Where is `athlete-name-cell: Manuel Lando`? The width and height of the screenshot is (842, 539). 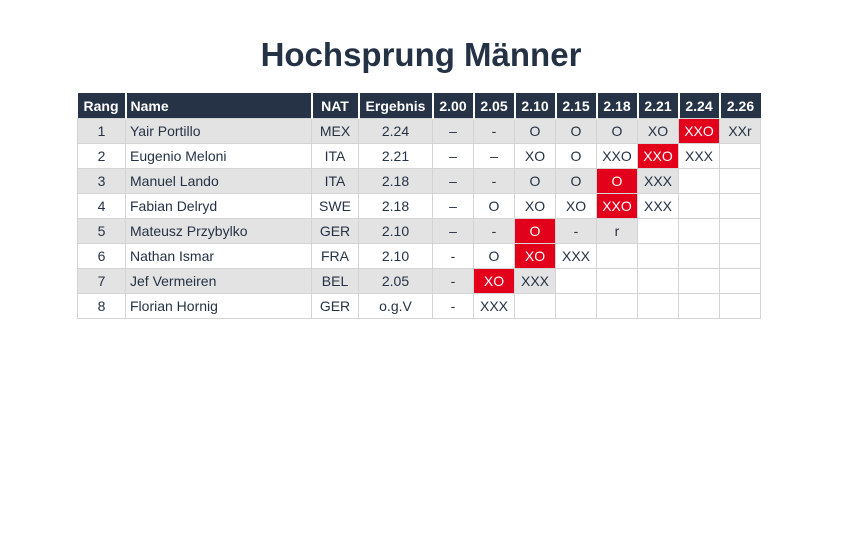
athlete-name-cell: Manuel Lando is located at coordinates (218, 181).